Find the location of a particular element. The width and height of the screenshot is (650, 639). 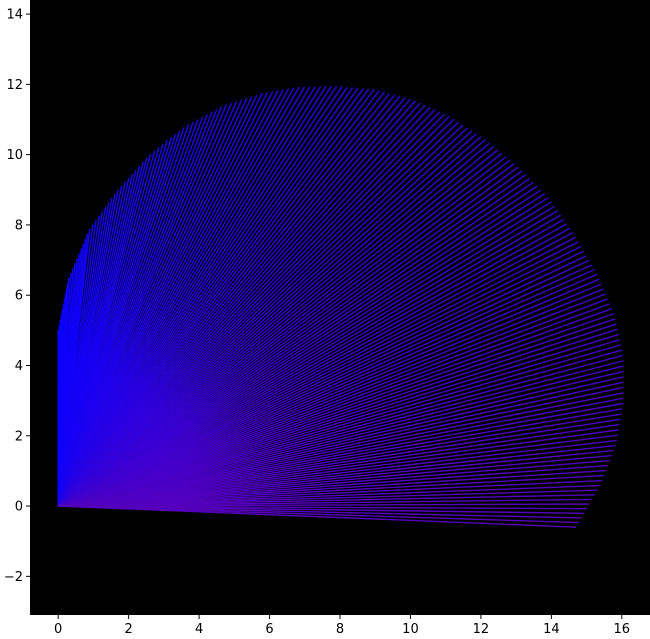

x-tick-label: 6 is located at coordinates (269, 629).